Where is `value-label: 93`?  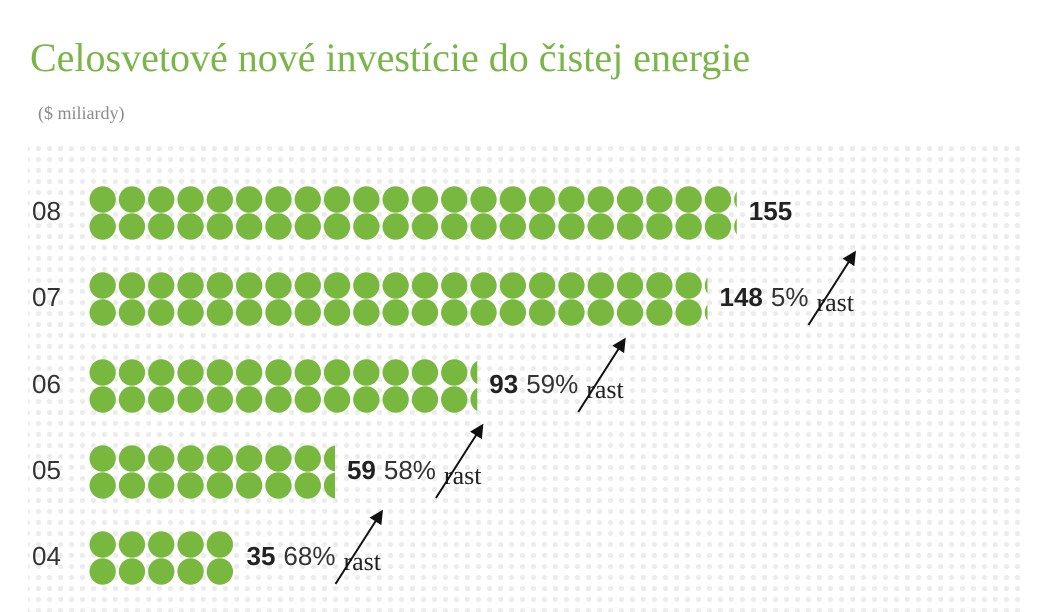 value-label: 93 is located at coordinates (503, 384).